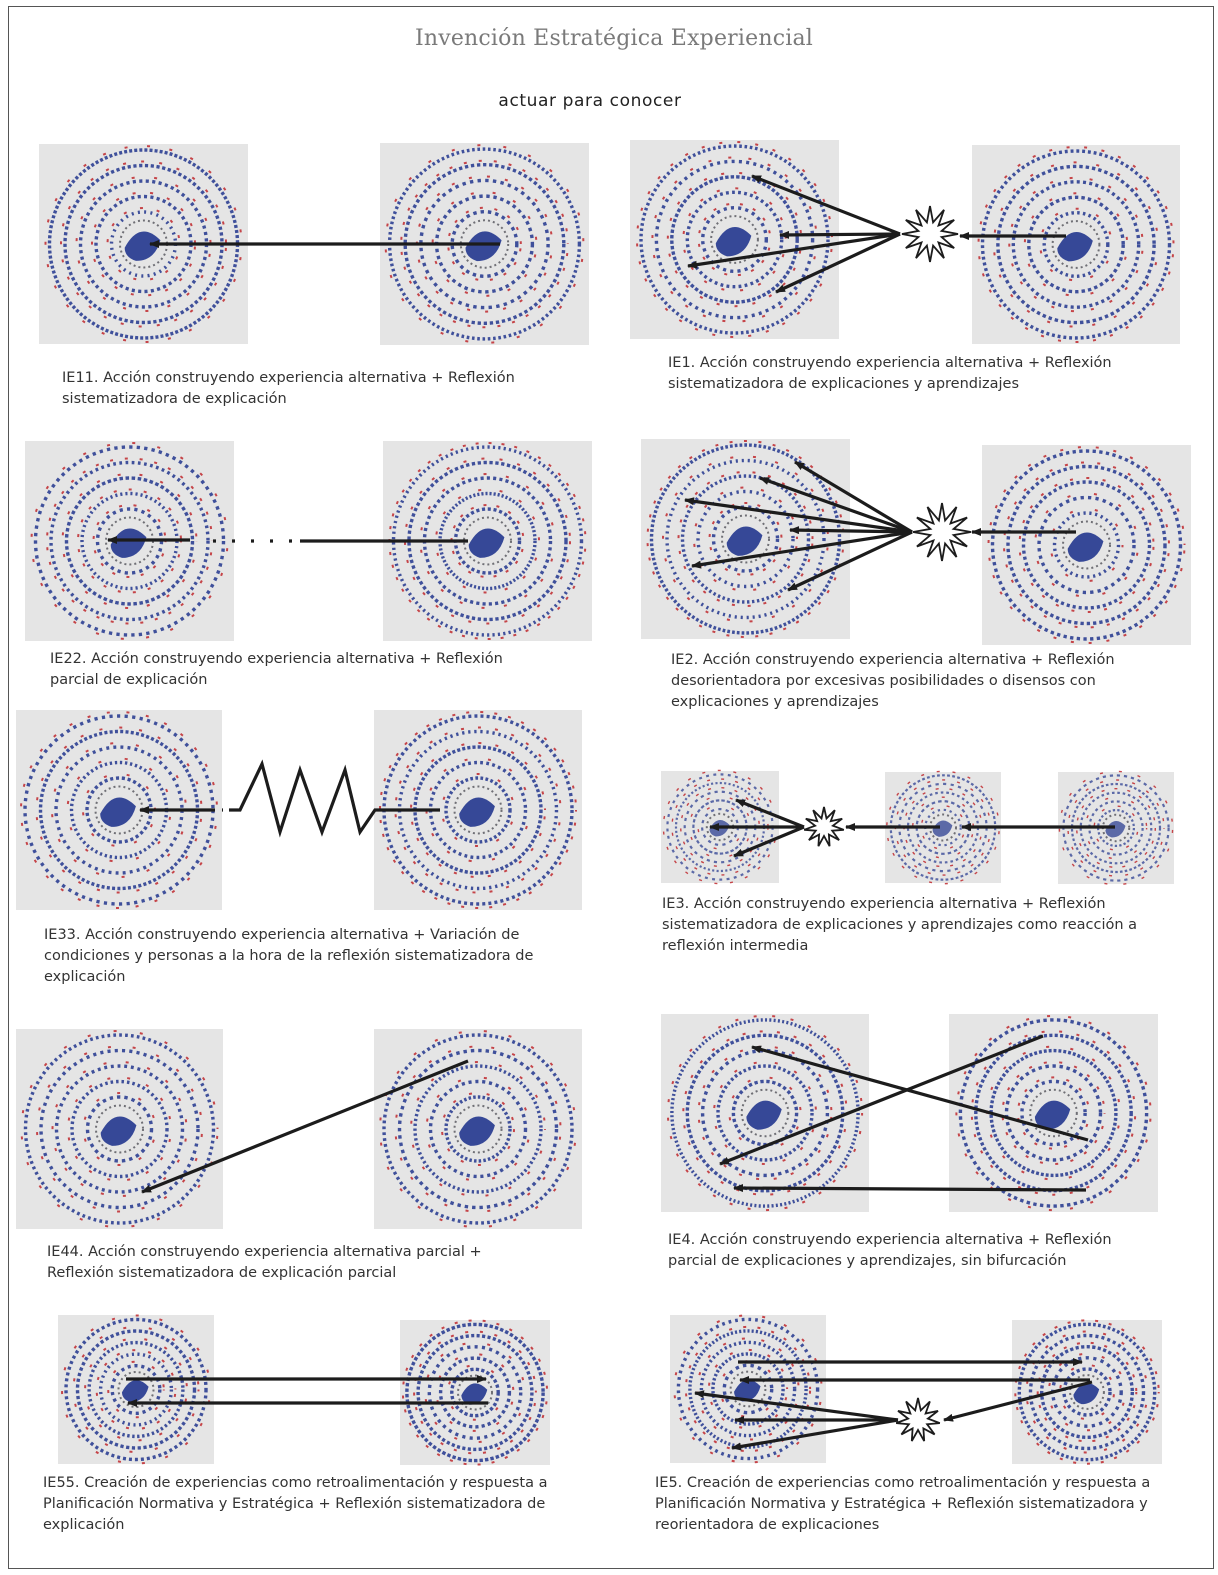 The image size is (1218, 1575). I want to click on page-title: Invención Estratégica Experiencial, so click(614, 38).